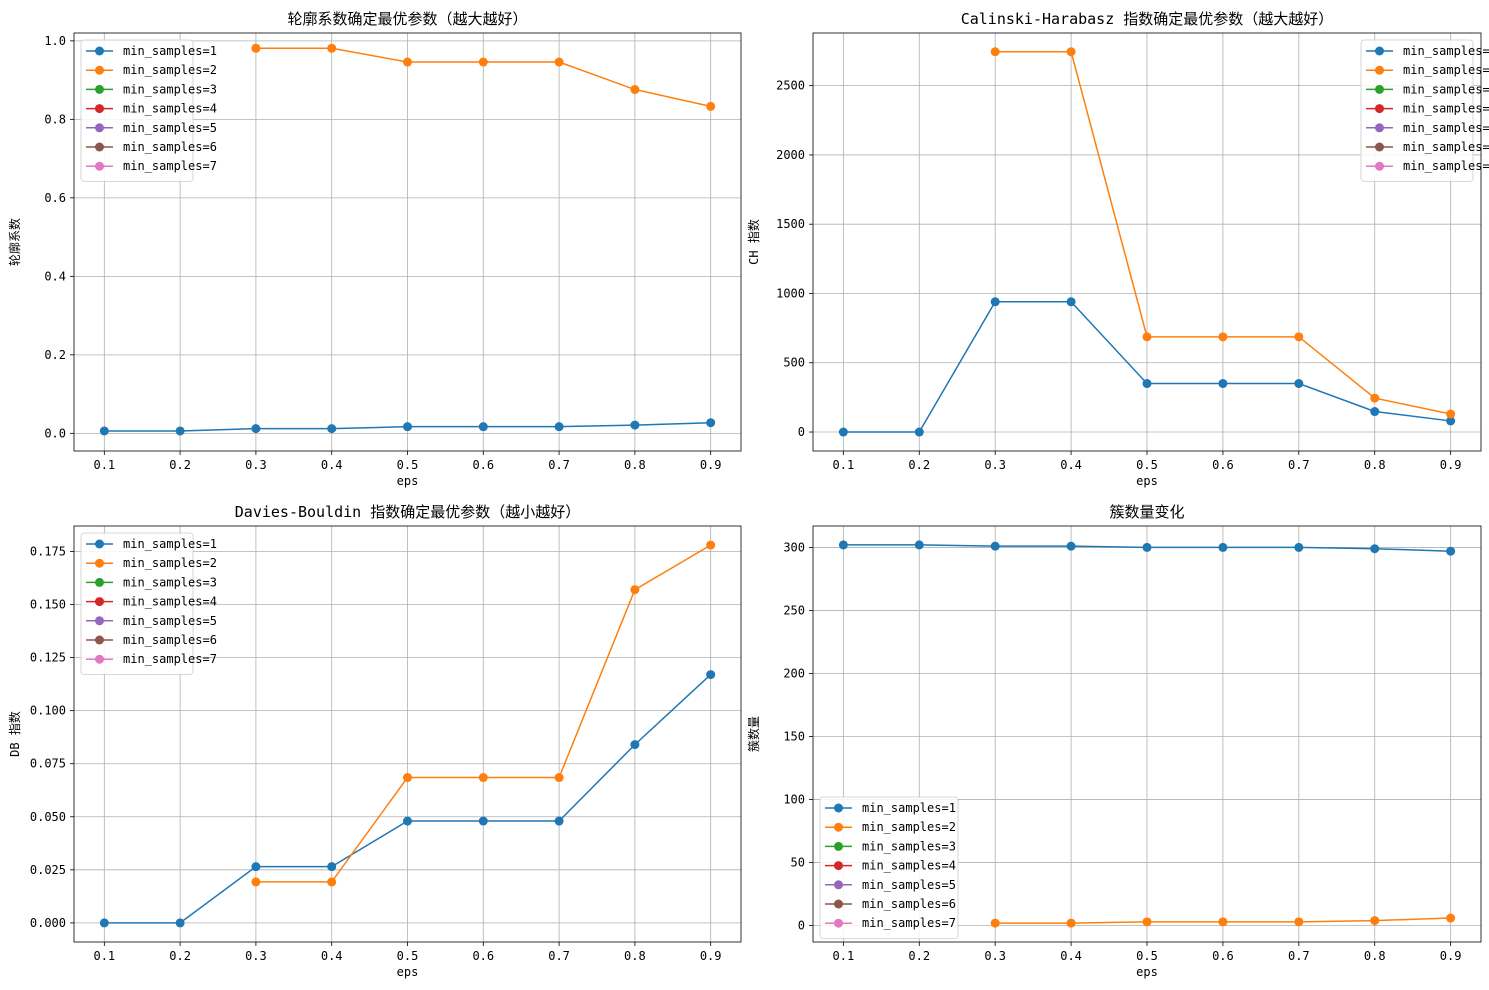 The image size is (1489, 990). I want to click on legend-frame, so click(1417, 110).